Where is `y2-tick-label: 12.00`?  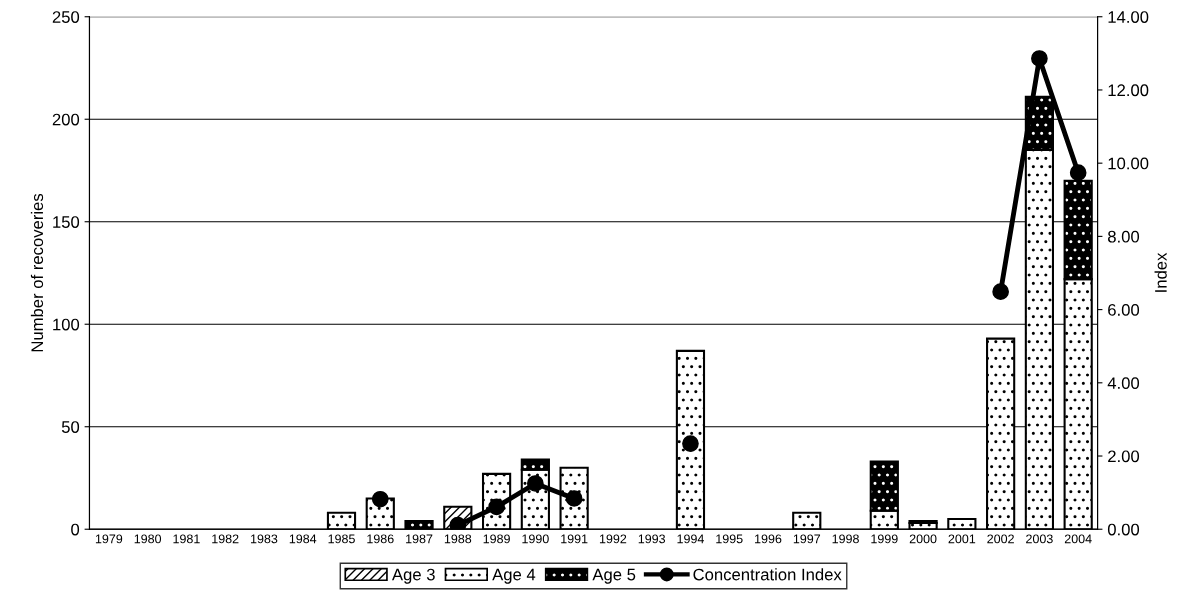 y2-tick-label: 12.00 is located at coordinates (1128, 90).